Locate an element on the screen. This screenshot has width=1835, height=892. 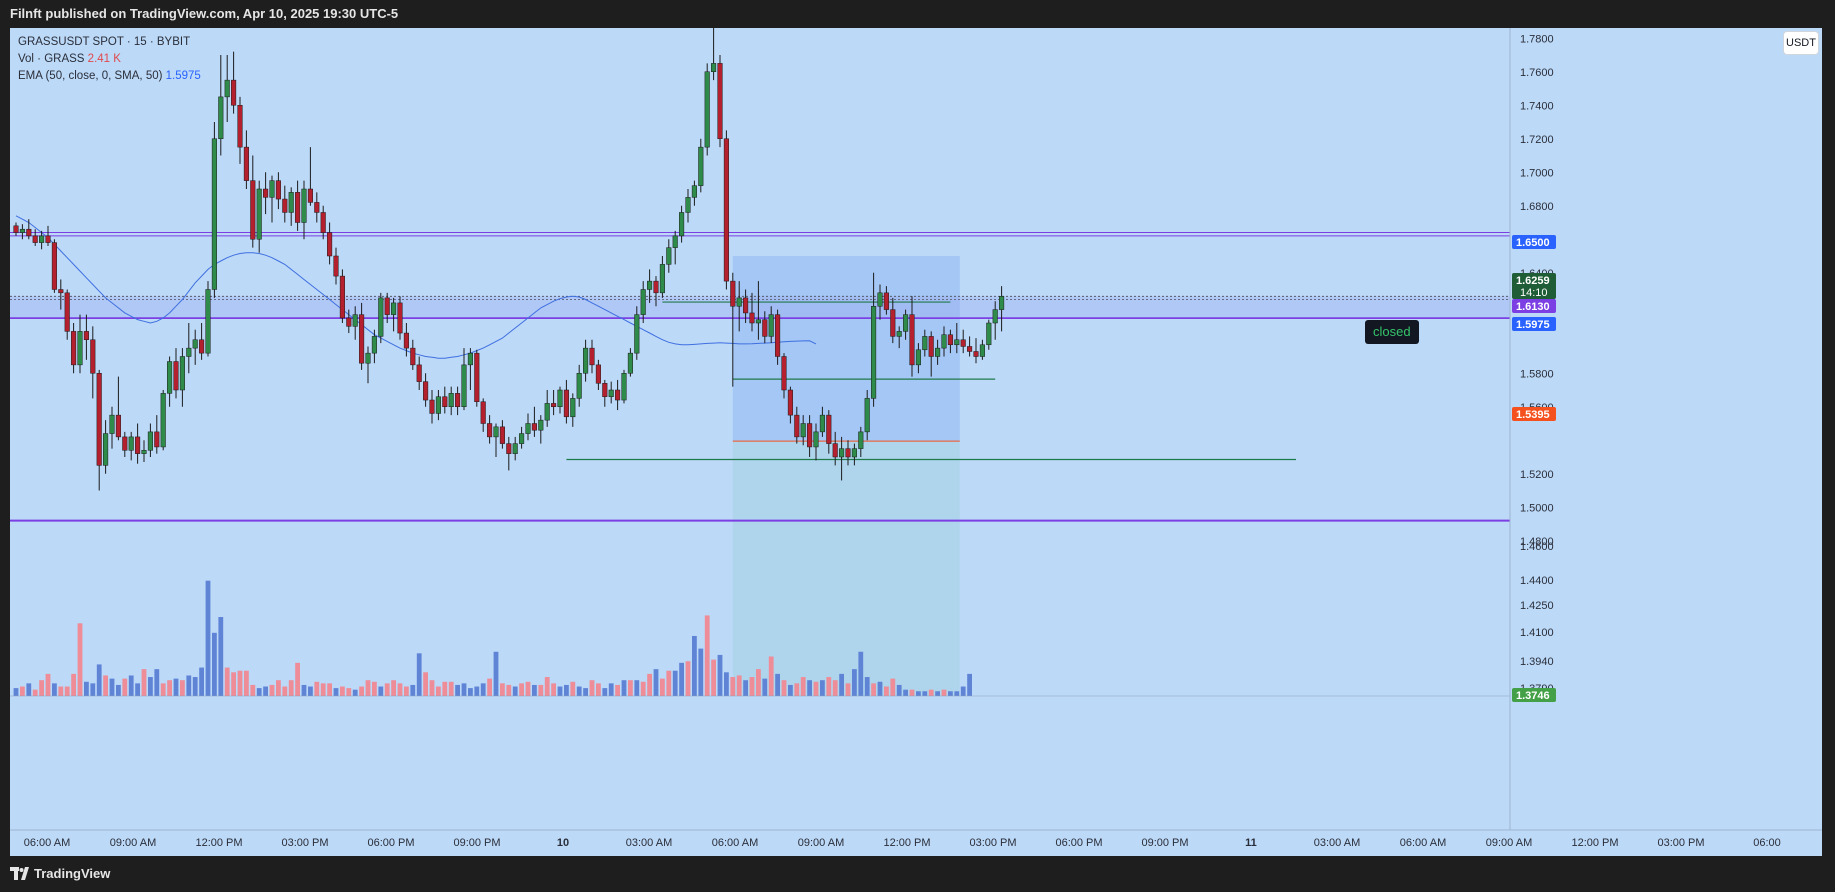
time-tick-label: 12:00 PM is located at coordinates (1594, 843).